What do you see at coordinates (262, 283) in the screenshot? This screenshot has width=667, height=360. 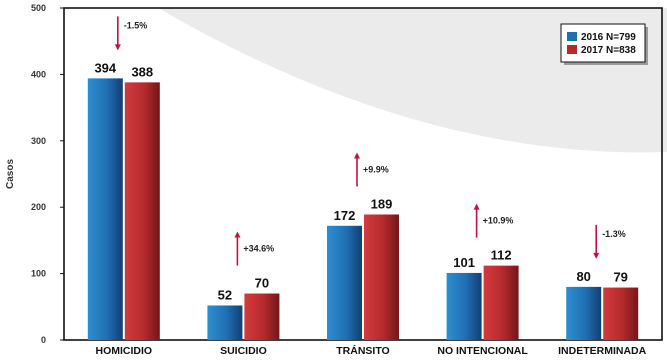 I see `data-label: 70` at bounding box center [262, 283].